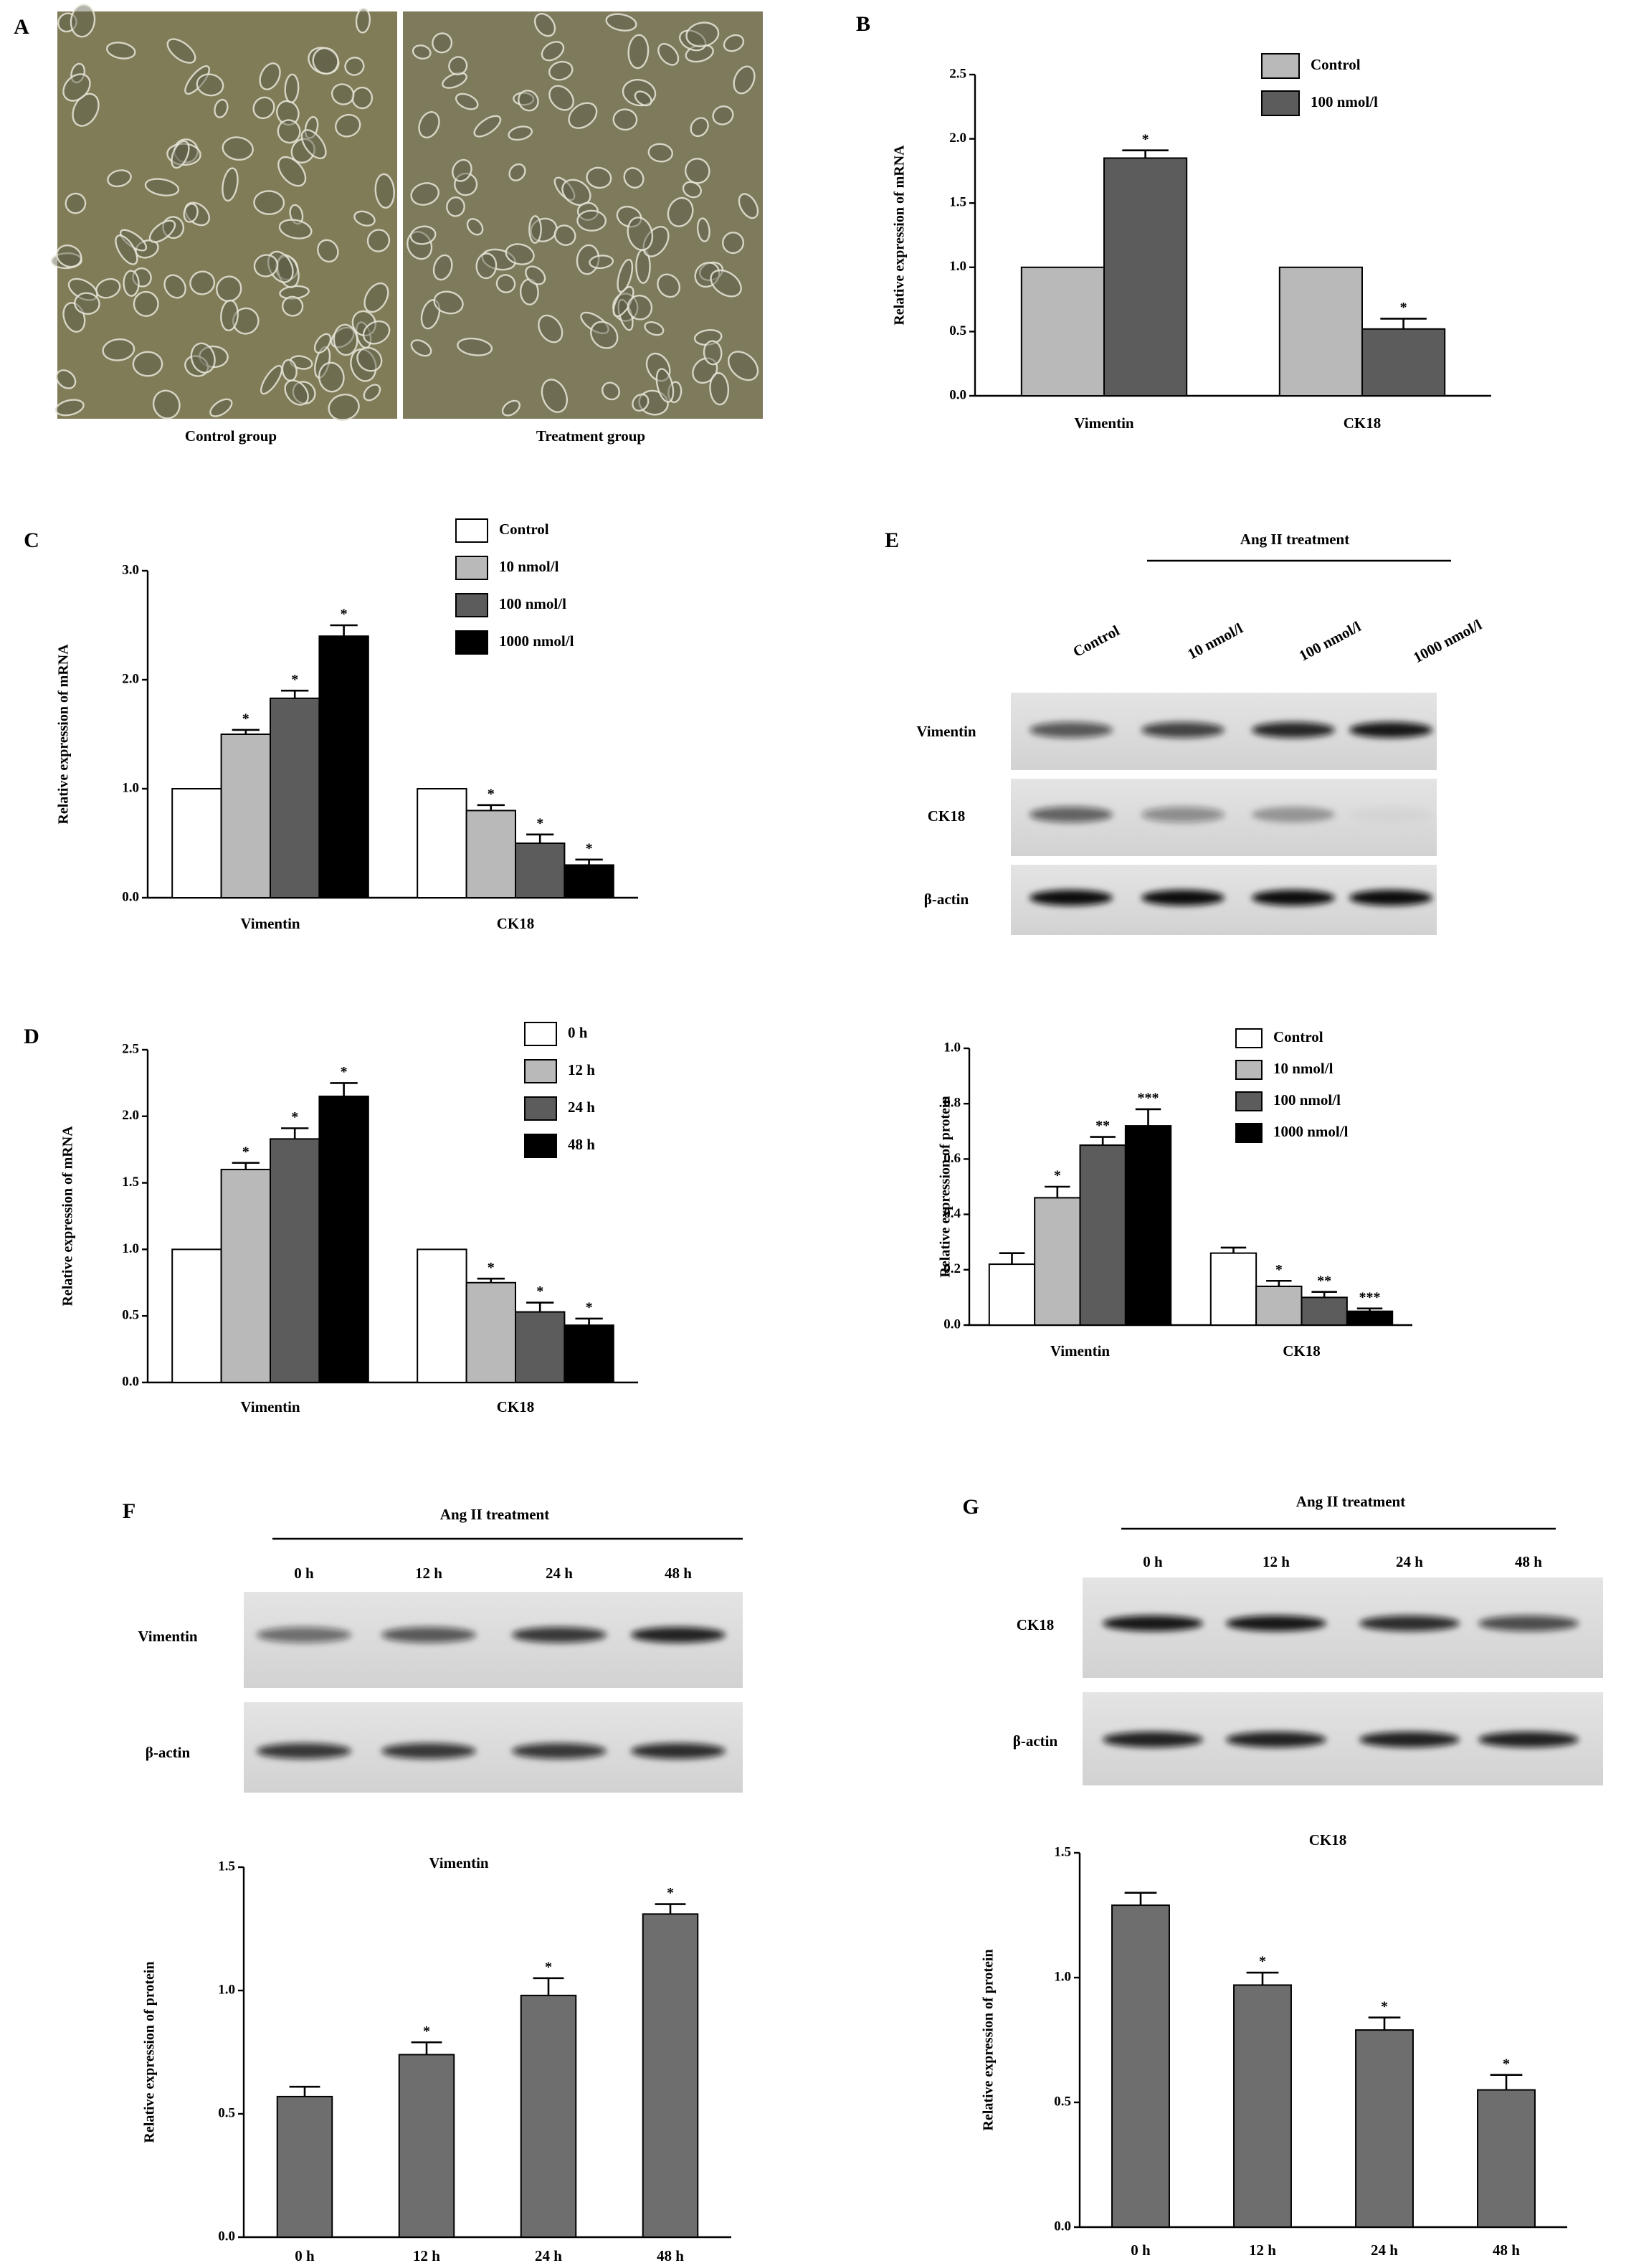 The height and width of the screenshot is (2268, 1626). Describe the element at coordinates (559, 1573) in the screenshot. I see `lane-label: 24 h` at that location.